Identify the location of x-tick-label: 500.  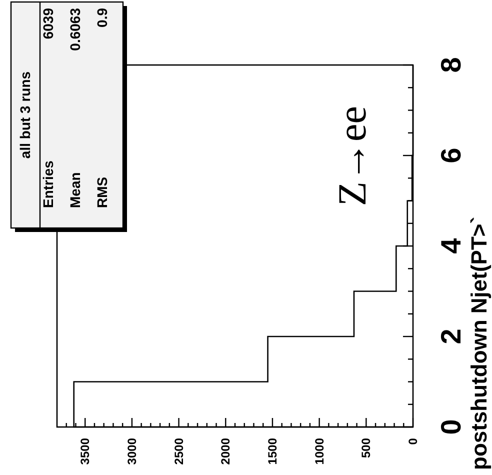
(366, 448).